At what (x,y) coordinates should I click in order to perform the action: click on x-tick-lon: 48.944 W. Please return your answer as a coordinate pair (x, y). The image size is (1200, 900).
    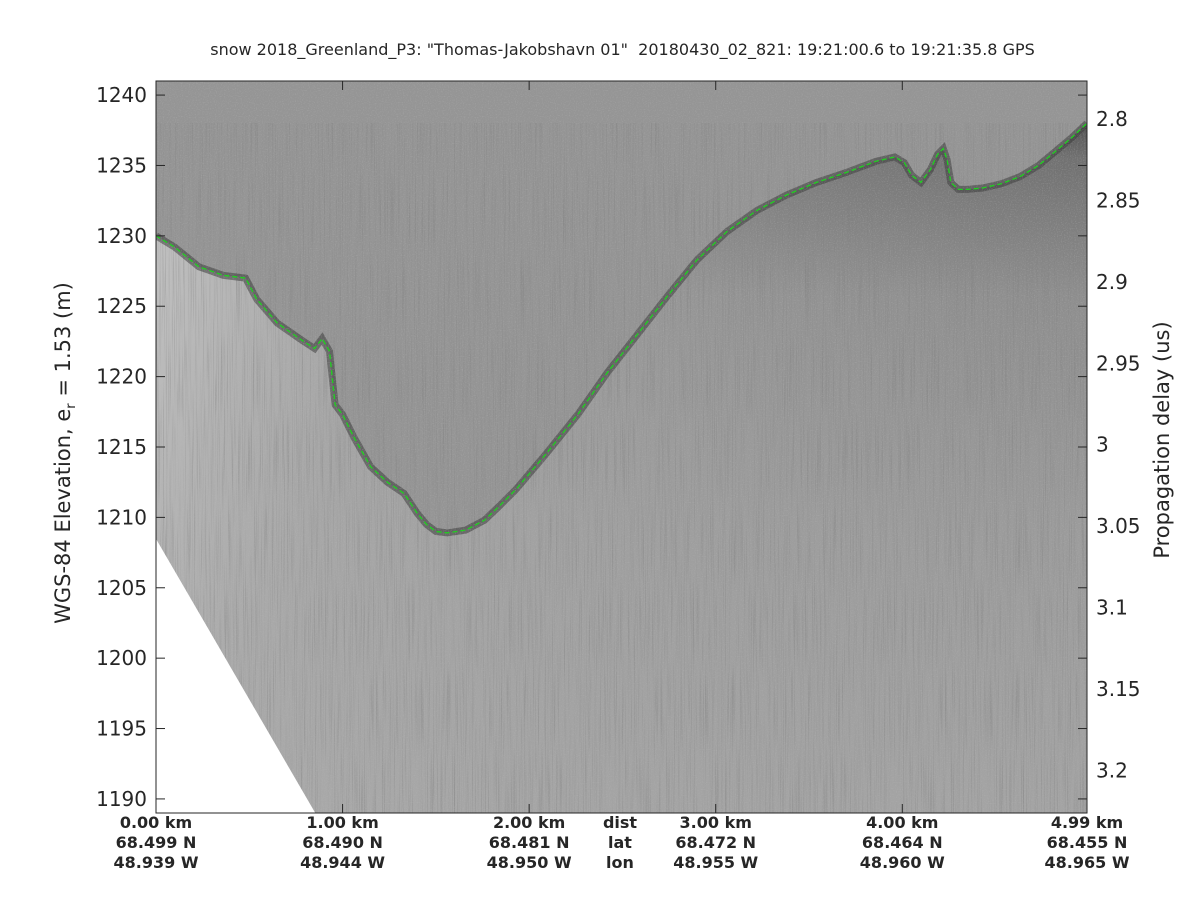
    Looking at the image, I should click on (343, 862).